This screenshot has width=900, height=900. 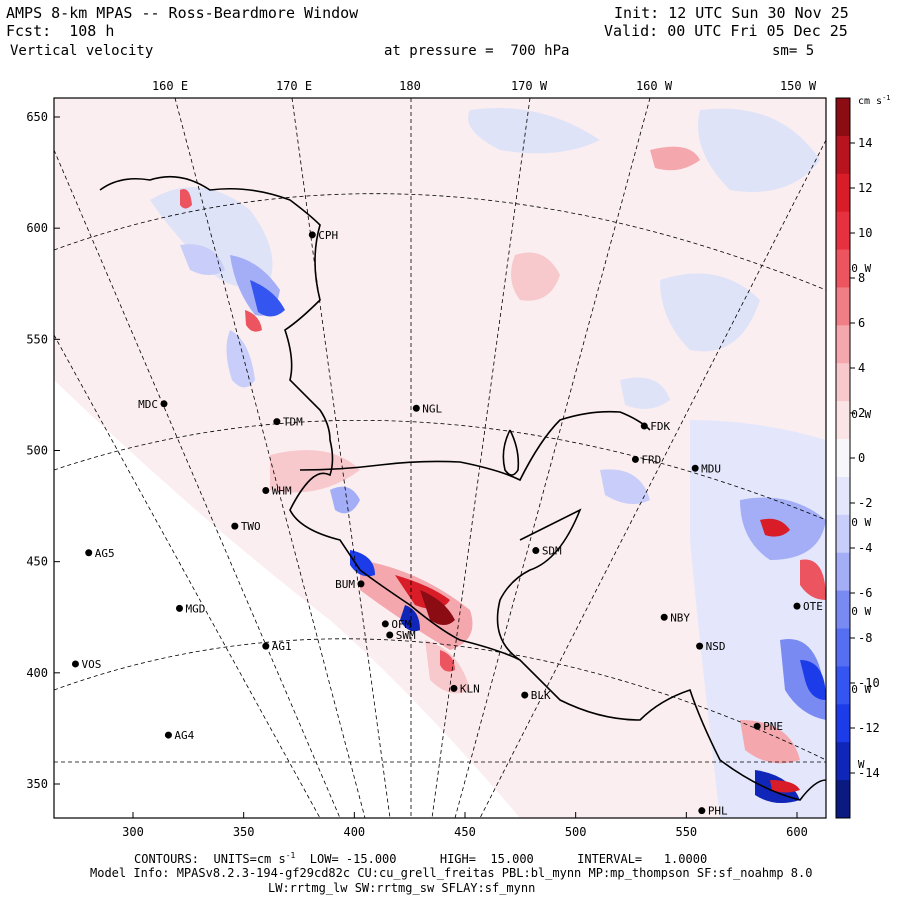 What do you see at coordinates (869, 773) in the screenshot?
I see `colorbar-label: -14` at bounding box center [869, 773].